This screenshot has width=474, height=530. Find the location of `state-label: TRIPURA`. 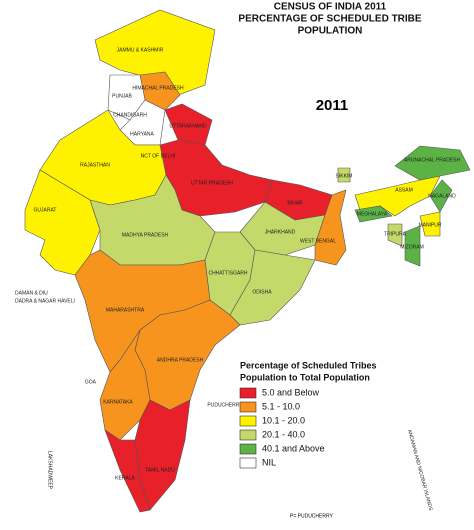

state-label: TRIPURA is located at coordinates (395, 234).